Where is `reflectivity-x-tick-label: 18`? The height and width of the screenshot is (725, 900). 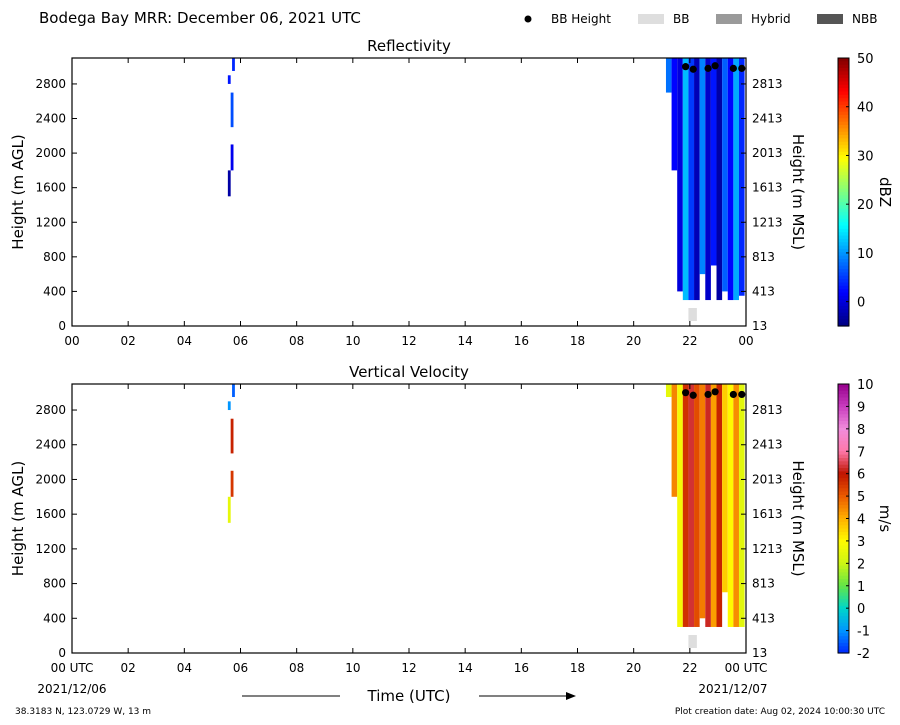
reflectivity-x-tick-label: 18 is located at coordinates (577, 341).